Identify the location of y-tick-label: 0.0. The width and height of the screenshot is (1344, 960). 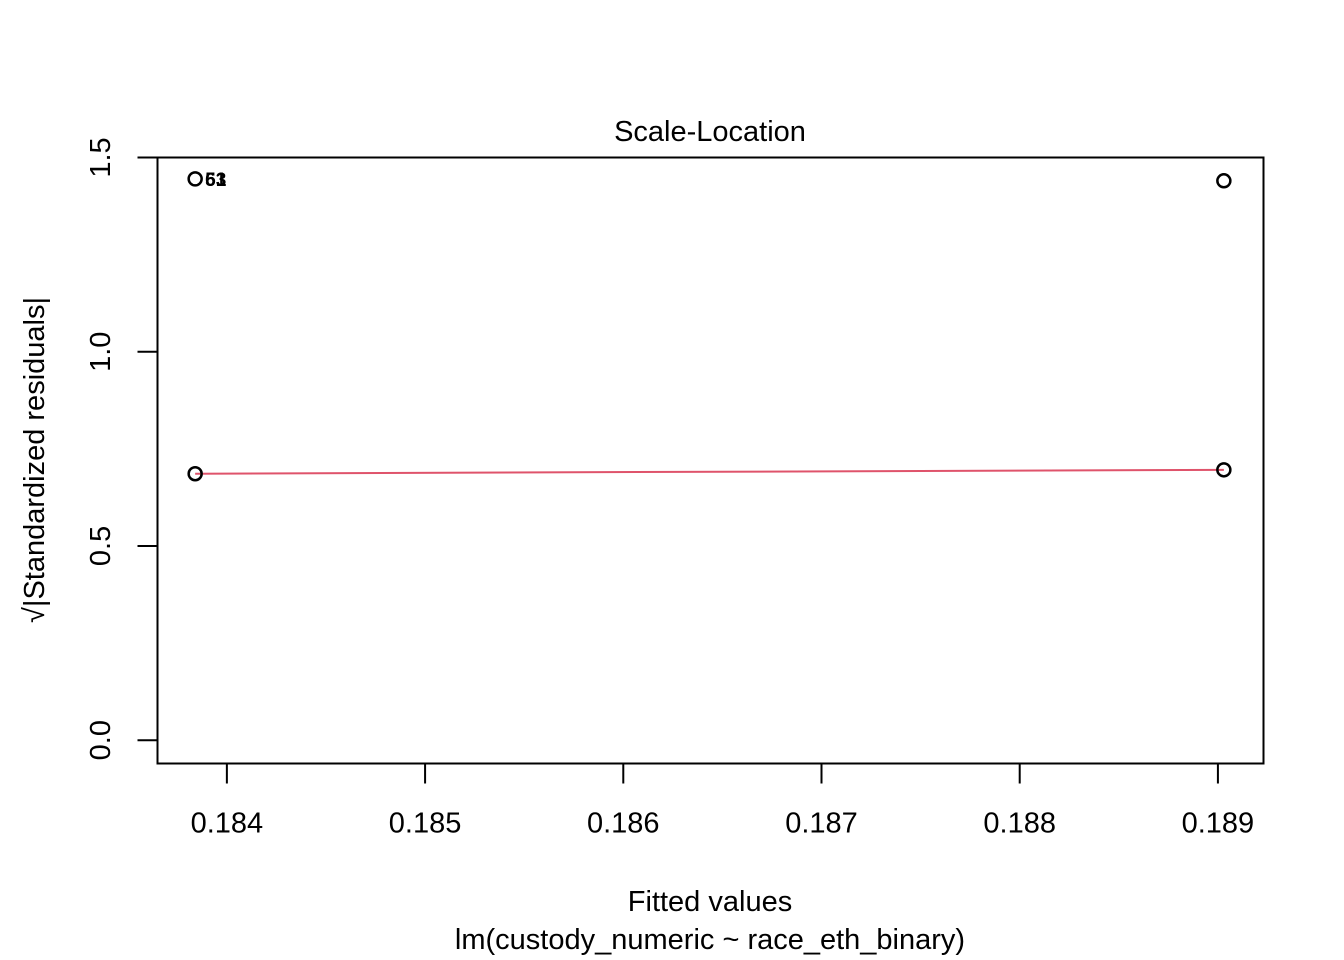
(101, 740).